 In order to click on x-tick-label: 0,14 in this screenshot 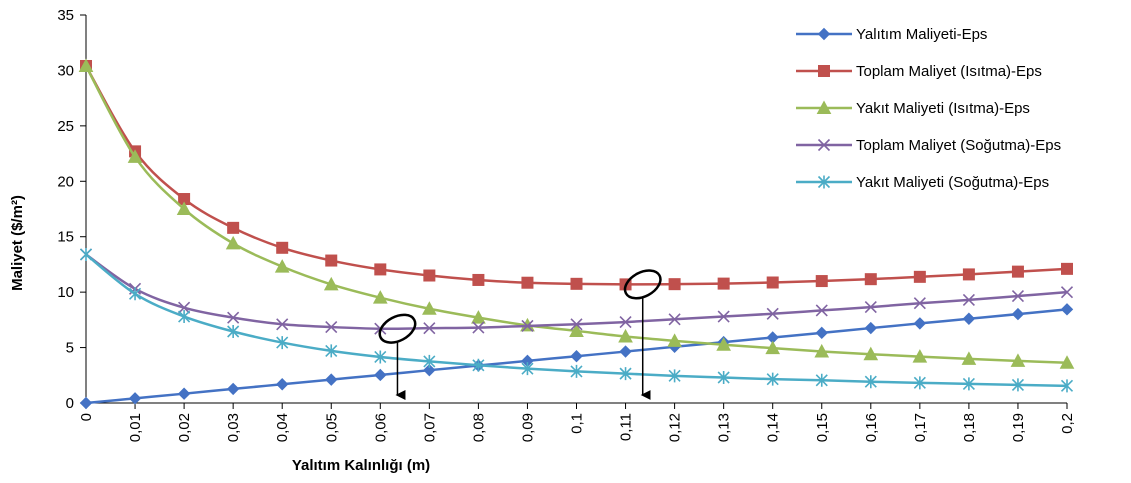, I will do `click(773, 427)`.